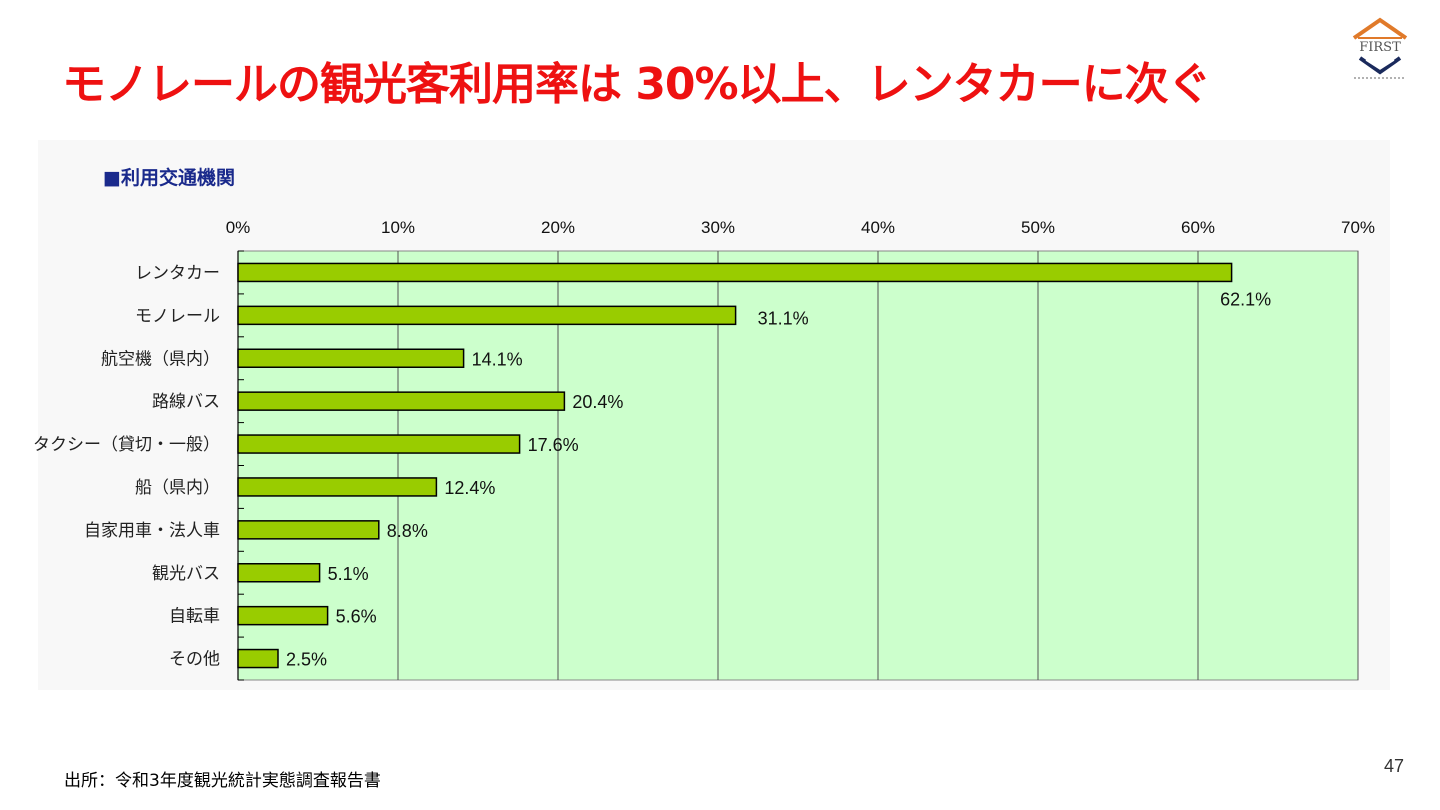 Image resolution: width=1440 pixels, height=810 pixels. Describe the element at coordinates (177, 273) in the screenshot. I see `category-label: レンタカー` at that location.